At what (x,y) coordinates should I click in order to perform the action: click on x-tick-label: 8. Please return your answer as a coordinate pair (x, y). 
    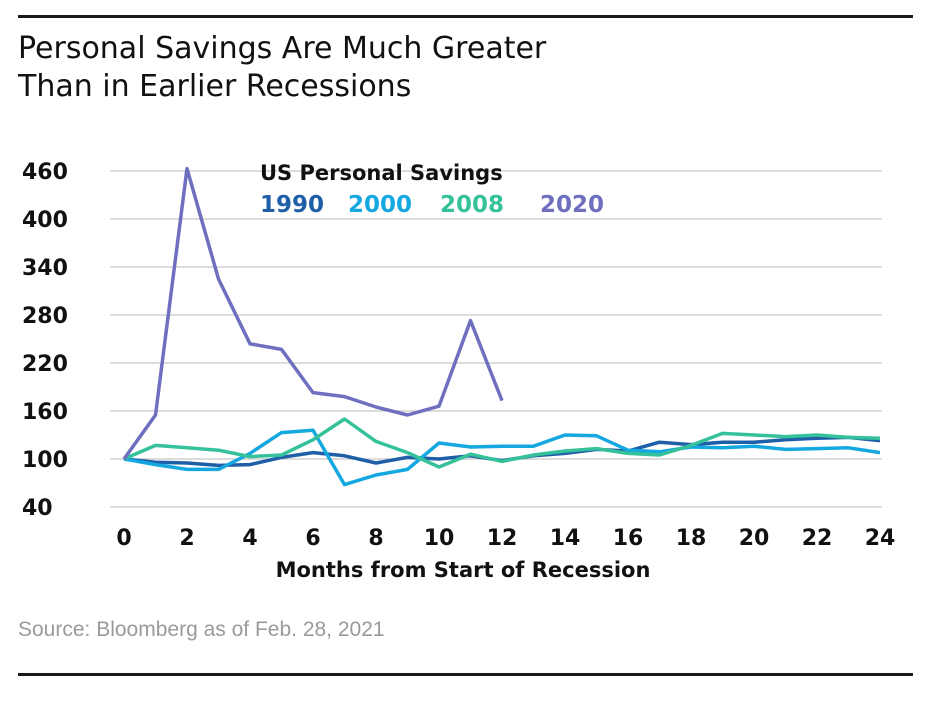
    Looking at the image, I should click on (375, 538).